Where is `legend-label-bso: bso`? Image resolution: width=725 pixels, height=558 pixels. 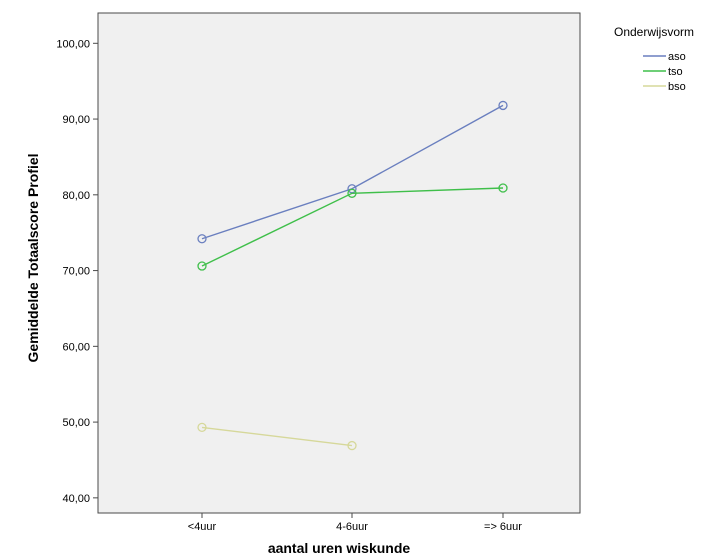 legend-label-bso: bso is located at coordinates (677, 87).